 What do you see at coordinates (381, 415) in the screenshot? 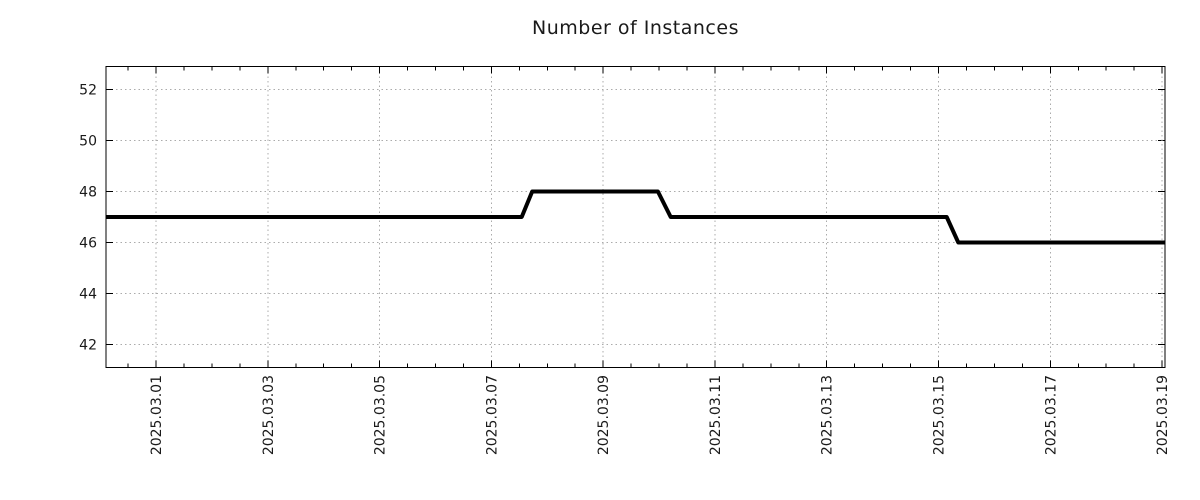
I see `x-axis-tick-label: 2025.03.05` at bounding box center [381, 415].